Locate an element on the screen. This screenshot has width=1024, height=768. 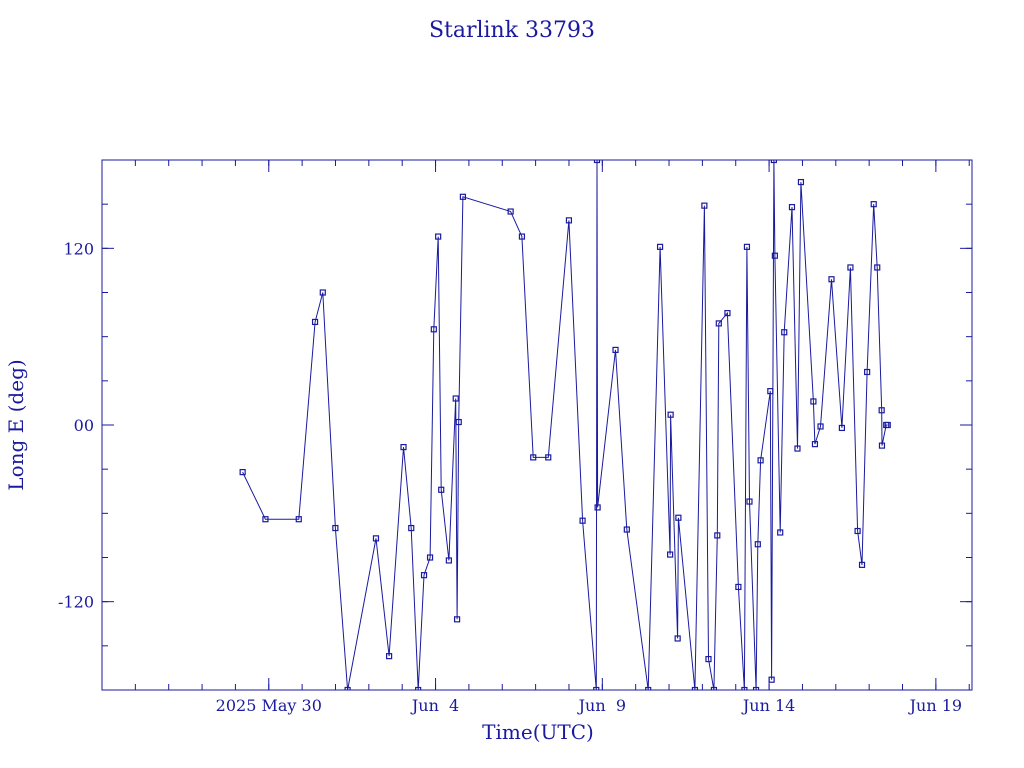
y-tick-label: -120 is located at coordinates (76, 602).